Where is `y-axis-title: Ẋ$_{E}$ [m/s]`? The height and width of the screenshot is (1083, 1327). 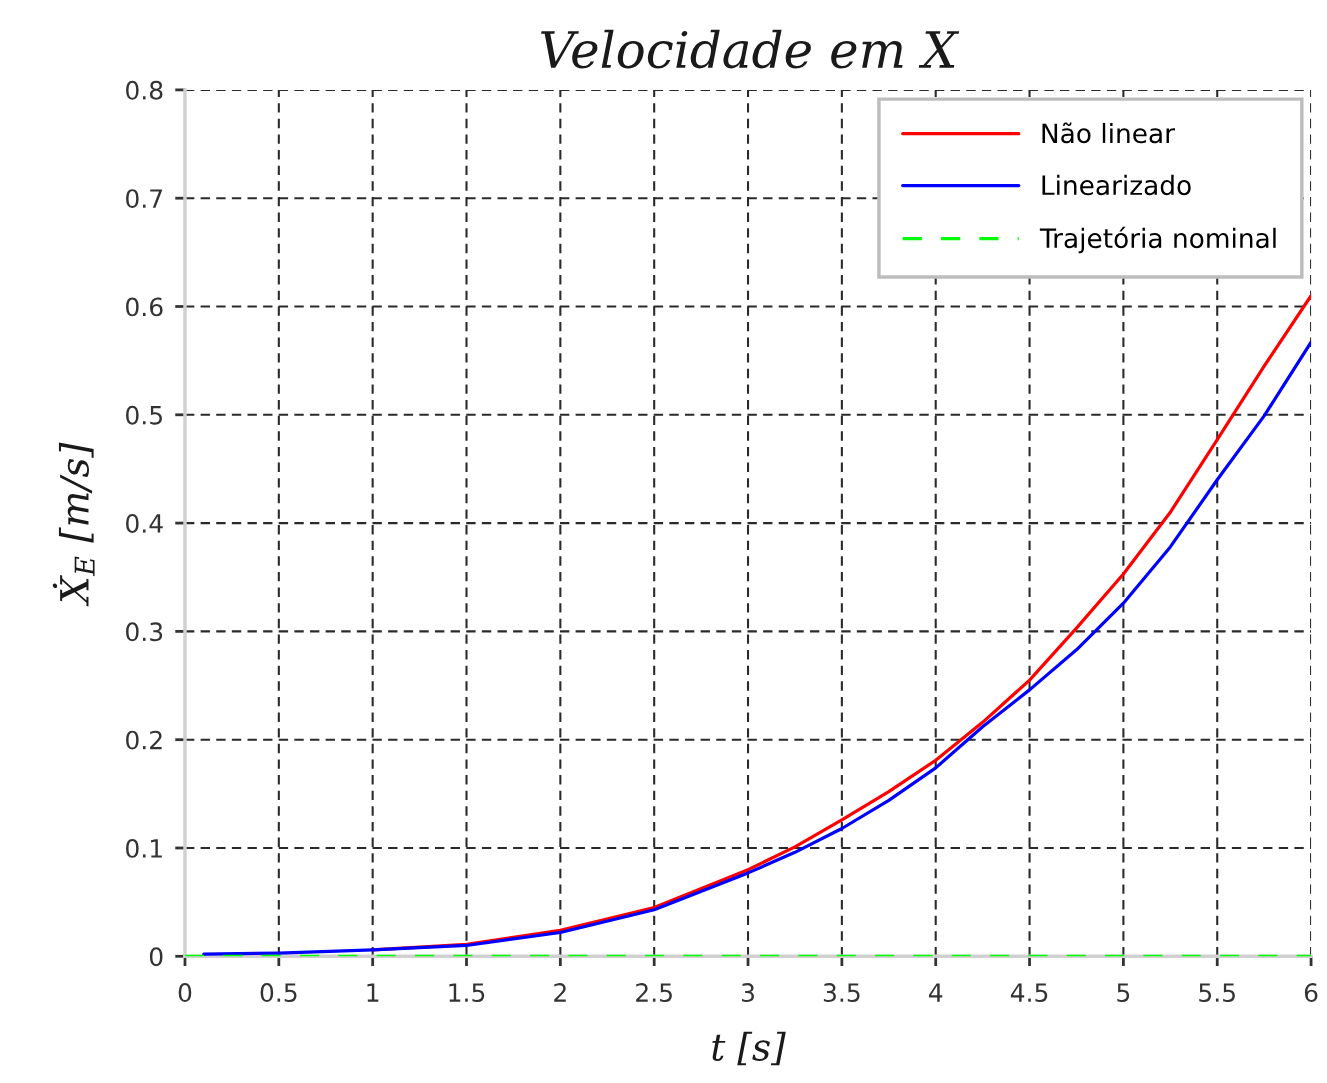
y-axis-title: Ẋ$_{E}$ [m/s] is located at coordinates (73, 524).